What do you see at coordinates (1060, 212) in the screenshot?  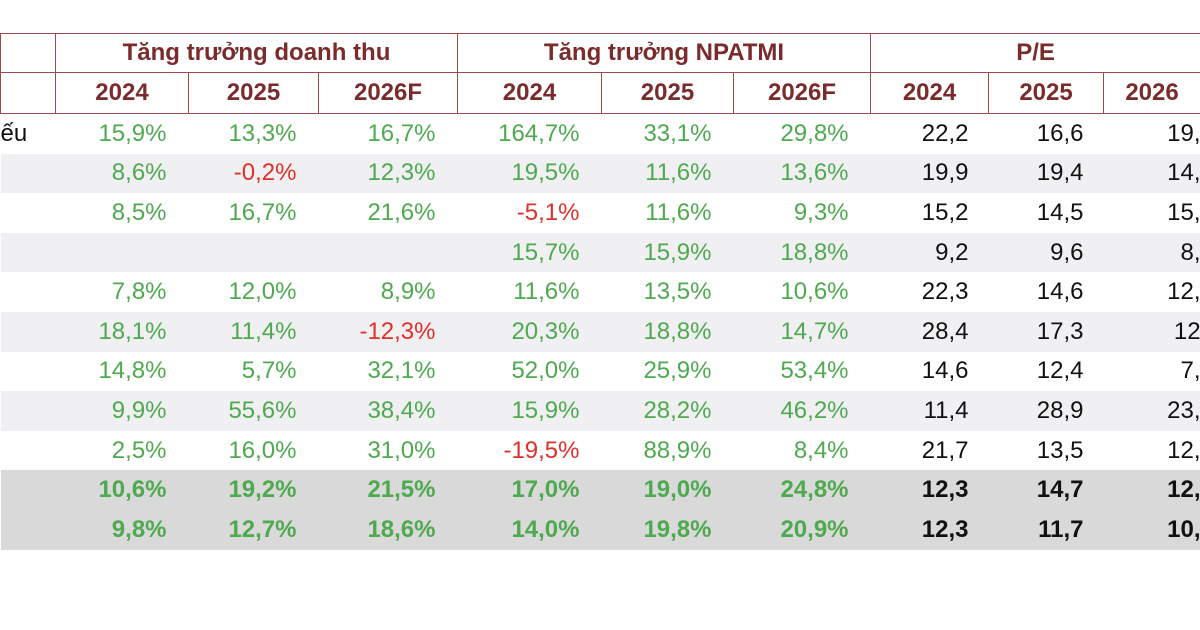 I see `value-cell: 14,5` at bounding box center [1060, 212].